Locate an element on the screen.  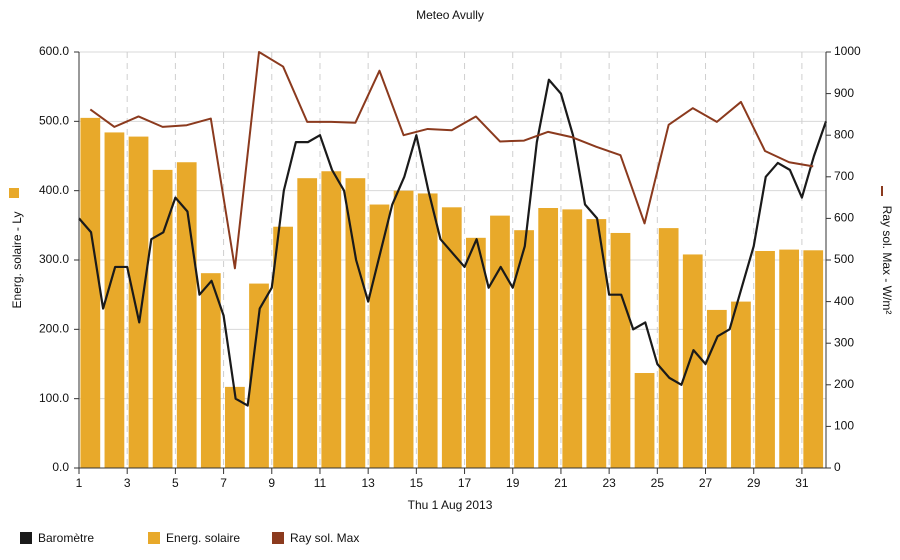
x-tick-label: 29 is located at coordinates (754, 483).